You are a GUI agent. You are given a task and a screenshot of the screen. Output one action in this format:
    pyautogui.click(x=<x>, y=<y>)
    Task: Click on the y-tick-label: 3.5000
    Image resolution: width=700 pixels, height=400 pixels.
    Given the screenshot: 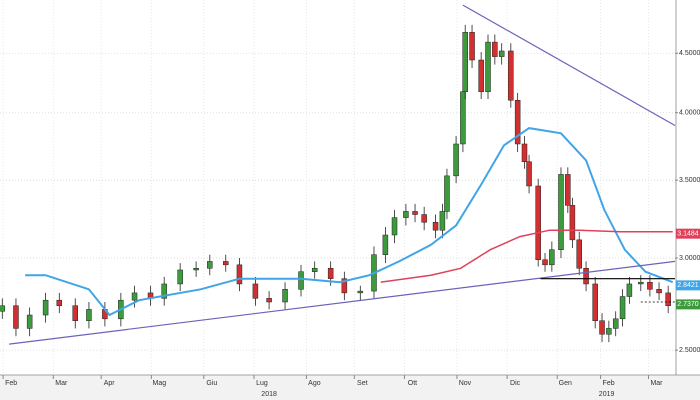 What is the action you would take?
    pyautogui.click(x=689, y=180)
    